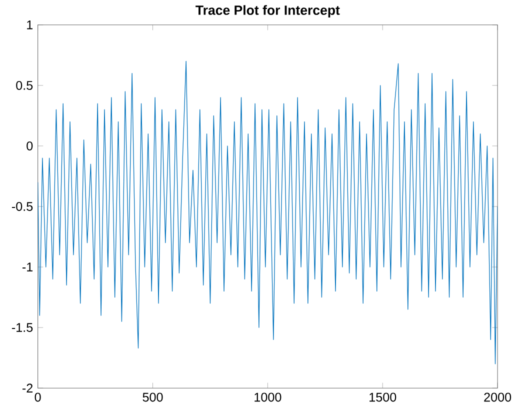  What do you see at coordinates (383, 397) in the screenshot?
I see `x-tick-label: 1500` at bounding box center [383, 397].